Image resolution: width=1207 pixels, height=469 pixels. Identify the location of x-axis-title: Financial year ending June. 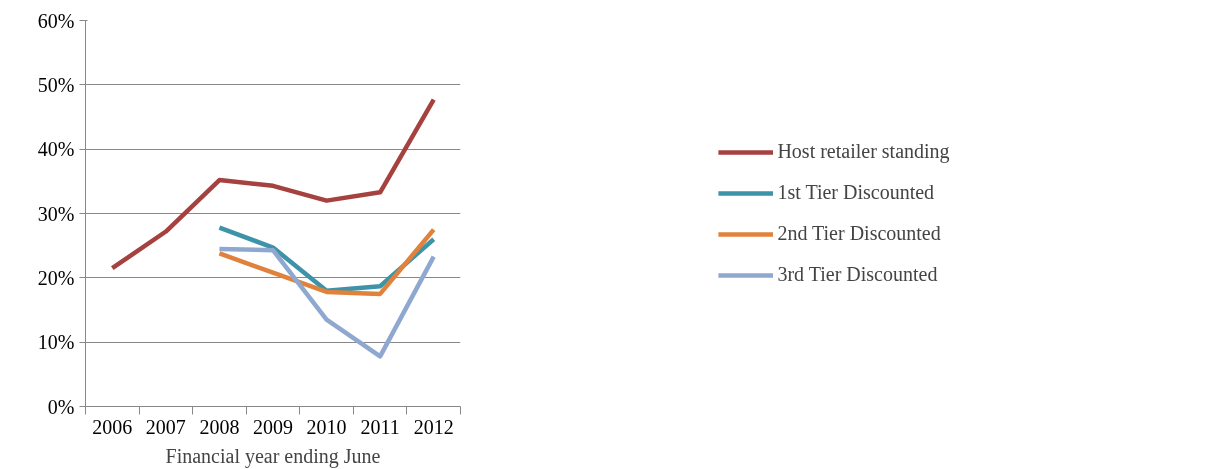
(273, 456).